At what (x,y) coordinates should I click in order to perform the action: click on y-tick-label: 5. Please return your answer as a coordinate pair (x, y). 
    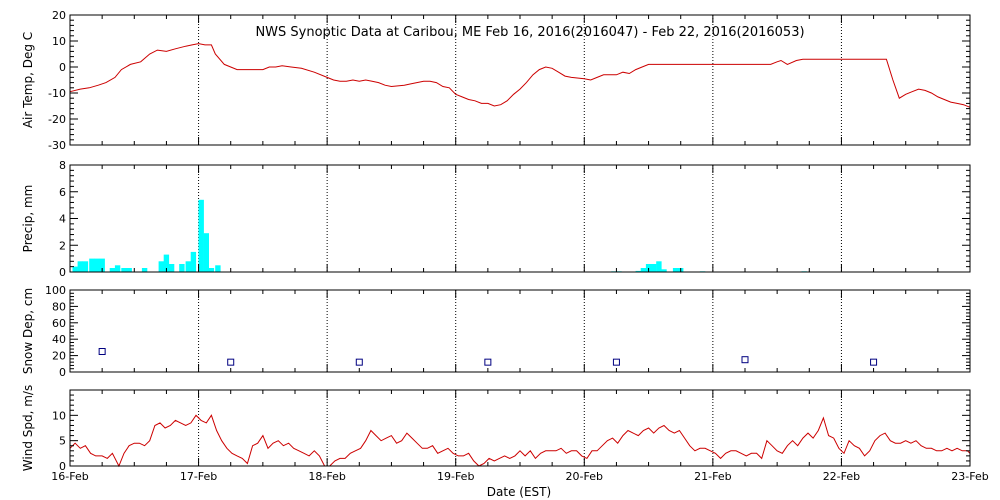
    Looking at the image, I should click on (62, 441).